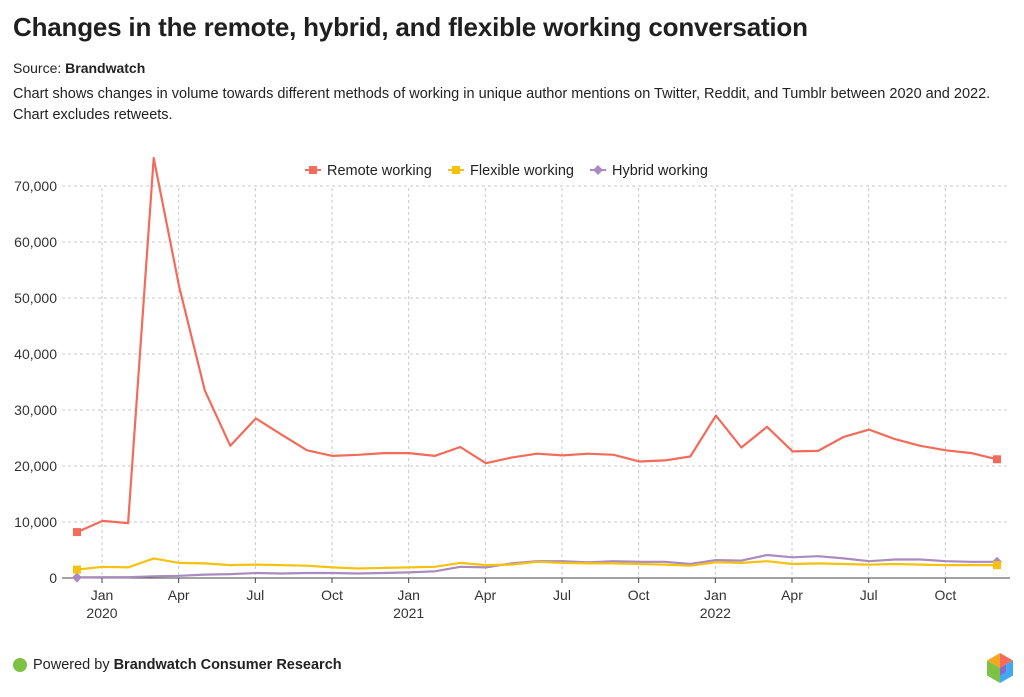 This screenshot has width=1024, height=697. What do you see at coordinates (408, 613) in the screenshot?
I see `x-tick-year-label: 2021` at bounding box center [408, 613].